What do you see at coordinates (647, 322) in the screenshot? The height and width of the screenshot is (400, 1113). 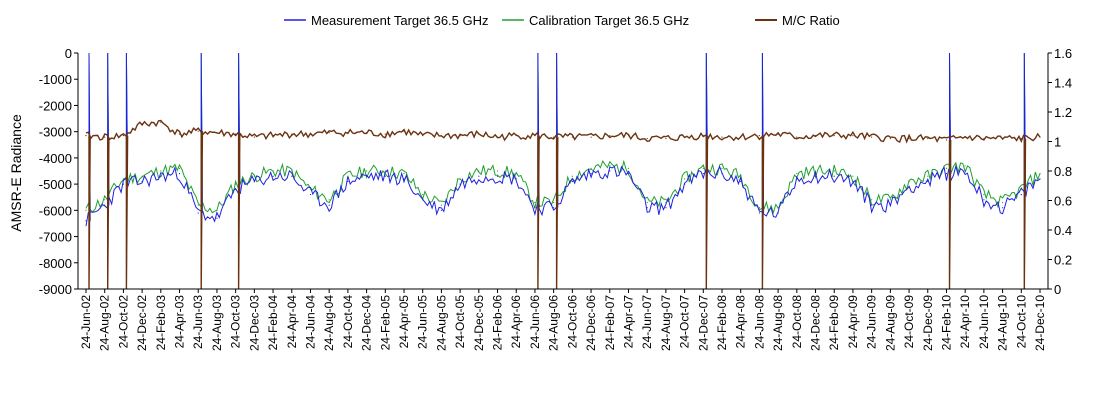 I see `x-tick-label: 24-Jun-07` at bounding box center [647, 322].